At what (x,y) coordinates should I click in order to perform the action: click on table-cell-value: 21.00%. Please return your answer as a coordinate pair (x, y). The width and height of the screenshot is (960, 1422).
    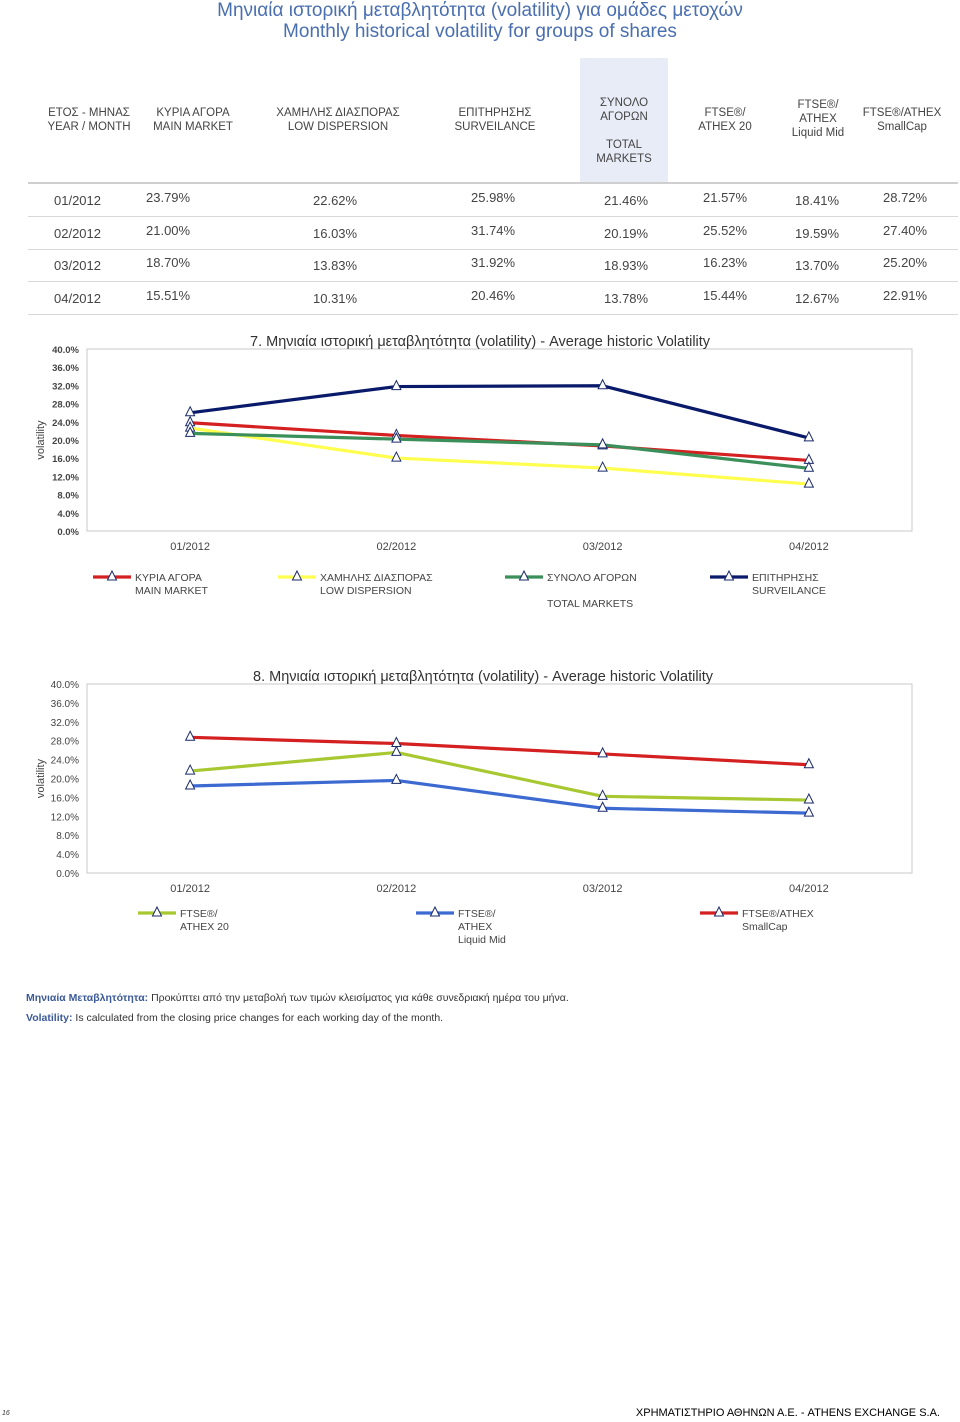
    Looking at the image, I should click on (168, 230).